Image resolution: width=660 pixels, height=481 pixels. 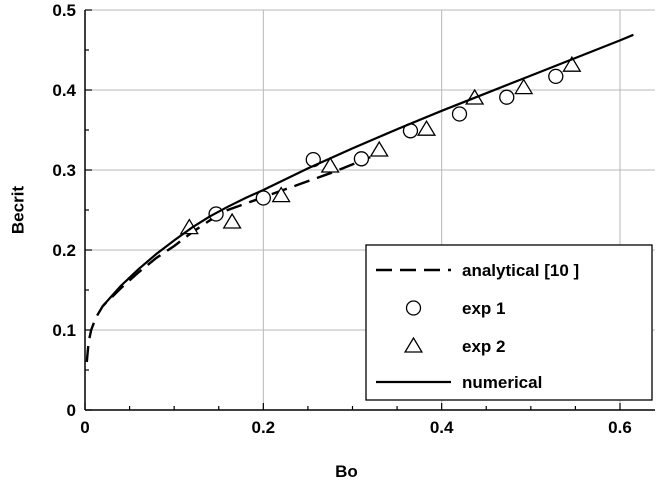 What do you see at coordinates (71, 410) in the screenshot?
I see `y-tick-label-0: 0` at bounding box center [71, 410].